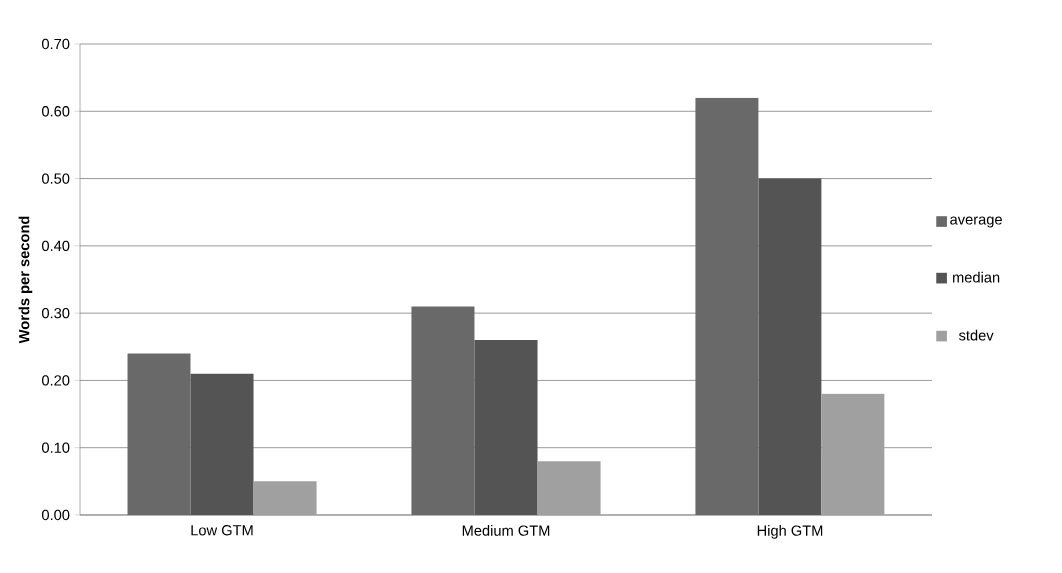 This screenshot has width=1062, height=573. Describe the element at coordinates (790, 532) in the screenshot. I see `x-tick-label: High GTM` at that location.